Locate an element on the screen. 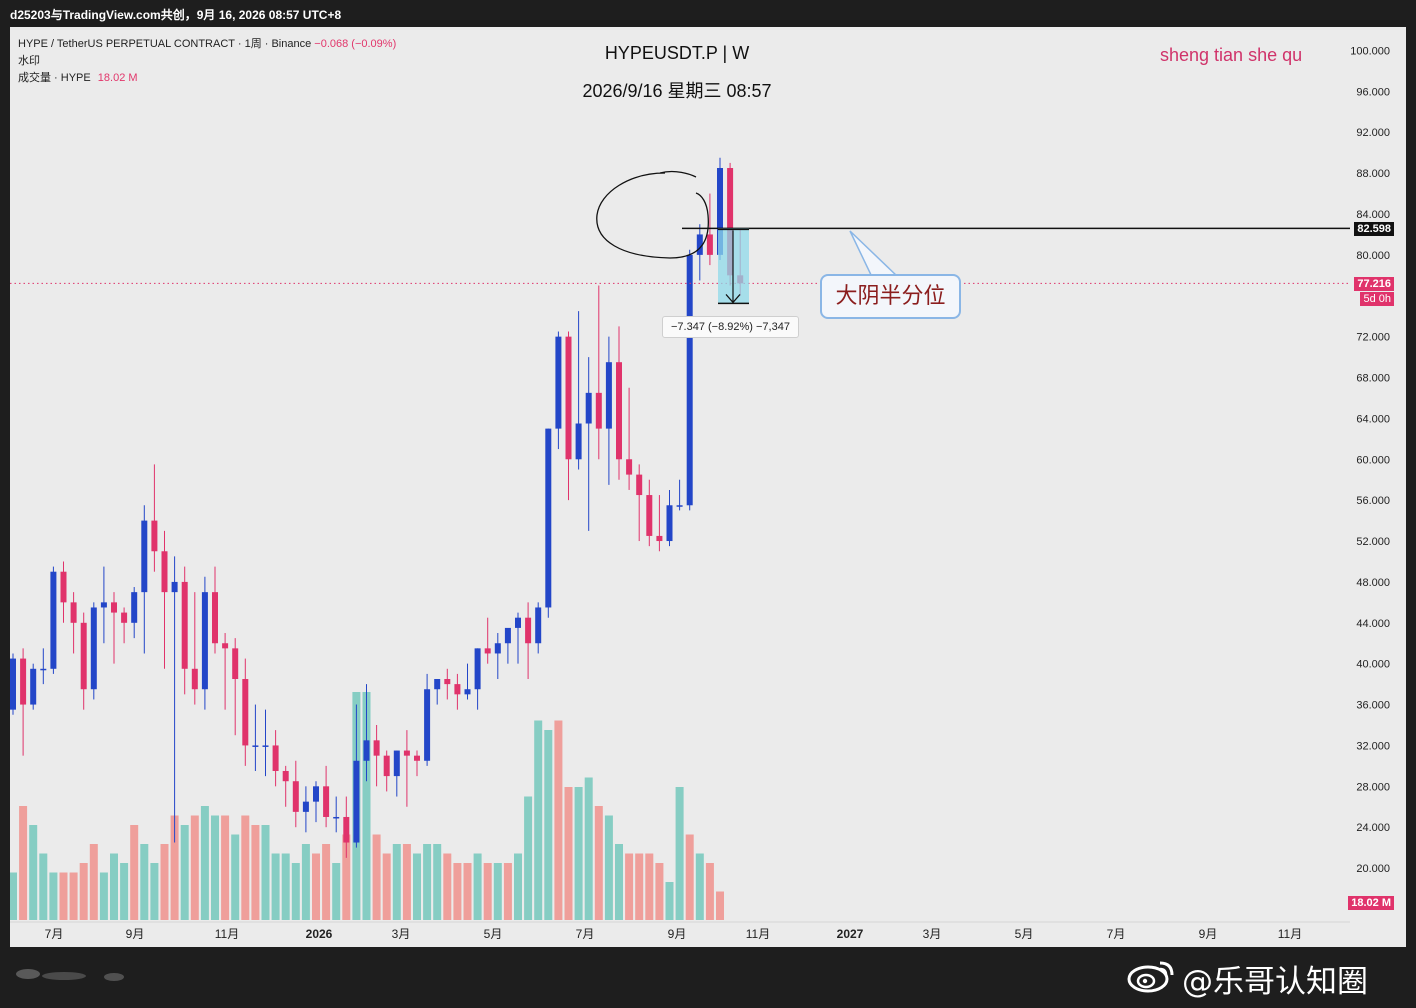 The image size is (1416, 1008). y-tick-label: 24.000 is located at coordinates (1373, 828).